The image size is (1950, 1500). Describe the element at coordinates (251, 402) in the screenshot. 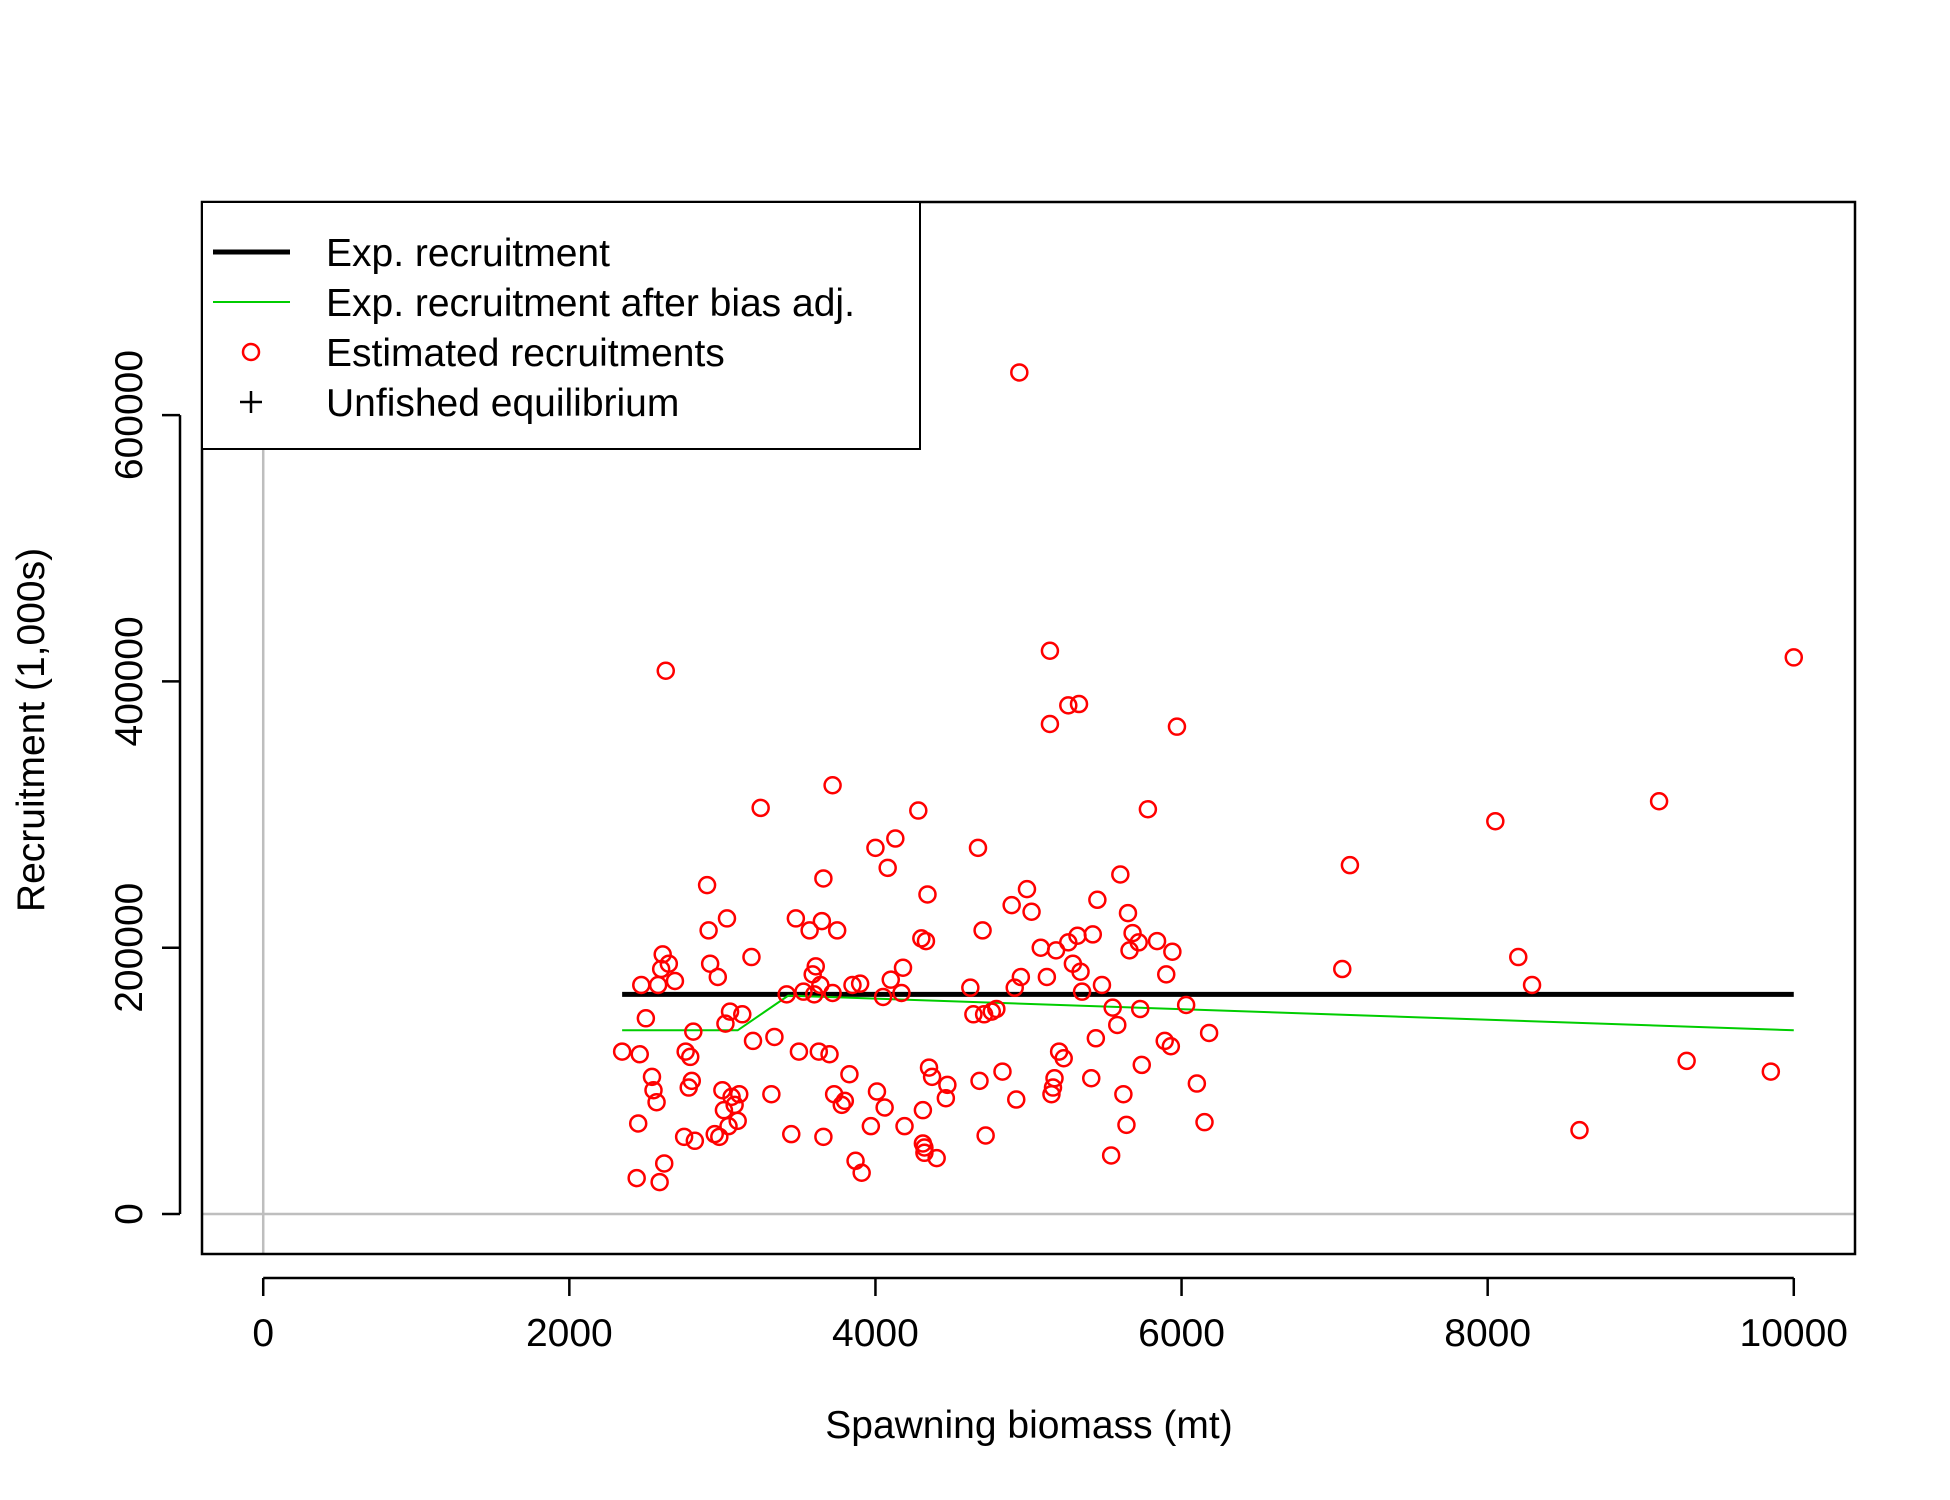

I see `legend-key-unfished-equilibrium` at that location.